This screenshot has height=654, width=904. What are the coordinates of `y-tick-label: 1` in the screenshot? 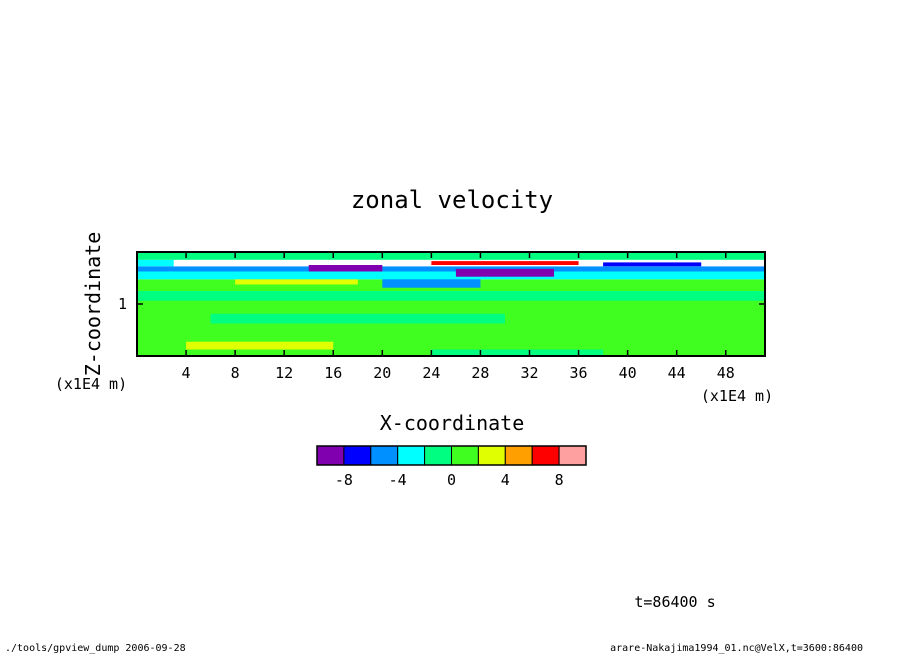 It's located at (122, 304).